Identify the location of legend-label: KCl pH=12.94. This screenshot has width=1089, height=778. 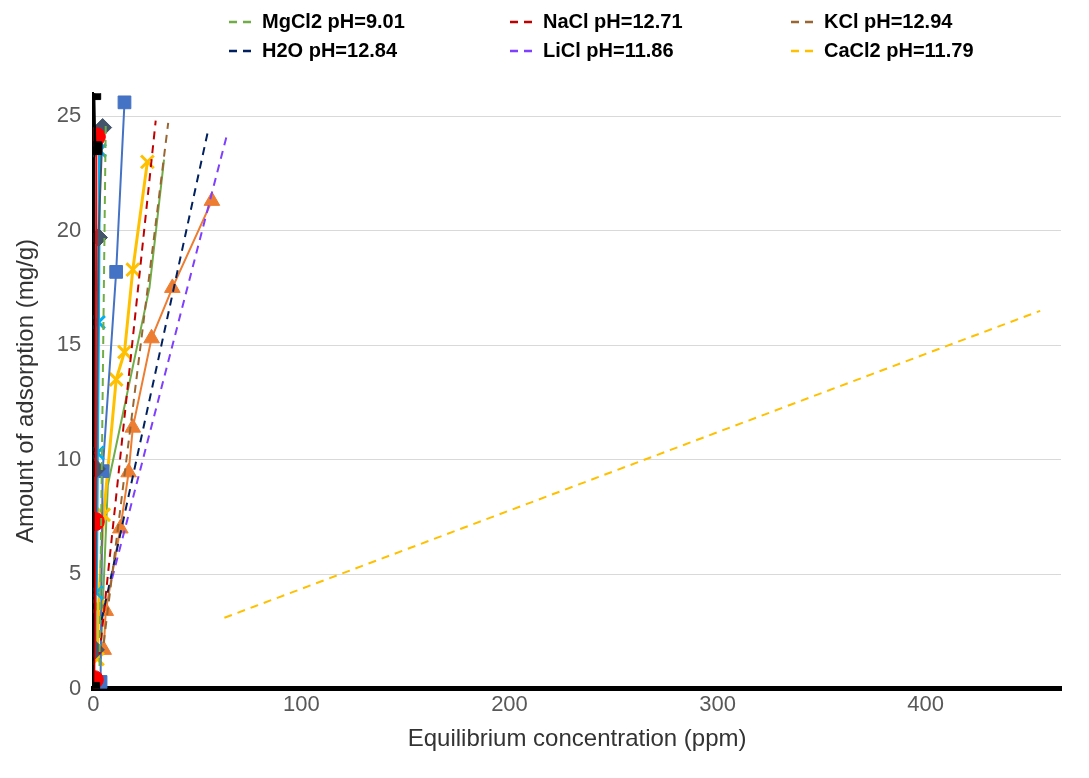
(888, 21).